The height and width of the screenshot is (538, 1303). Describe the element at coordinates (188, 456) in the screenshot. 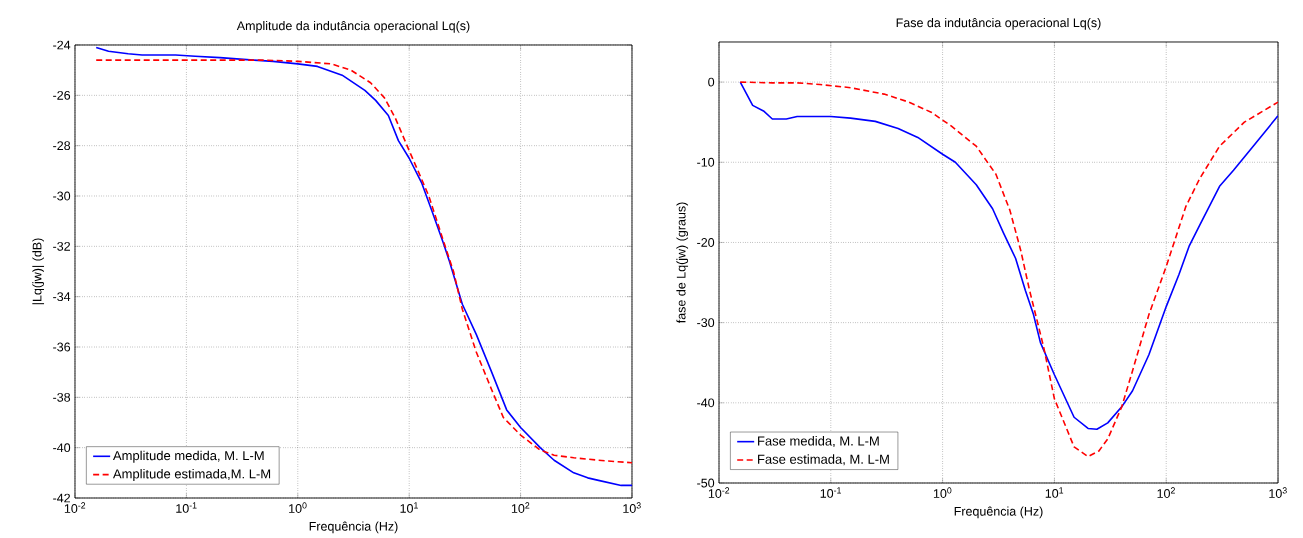

I see `legend-label: Amplitude medida, M. L-M` at that location.